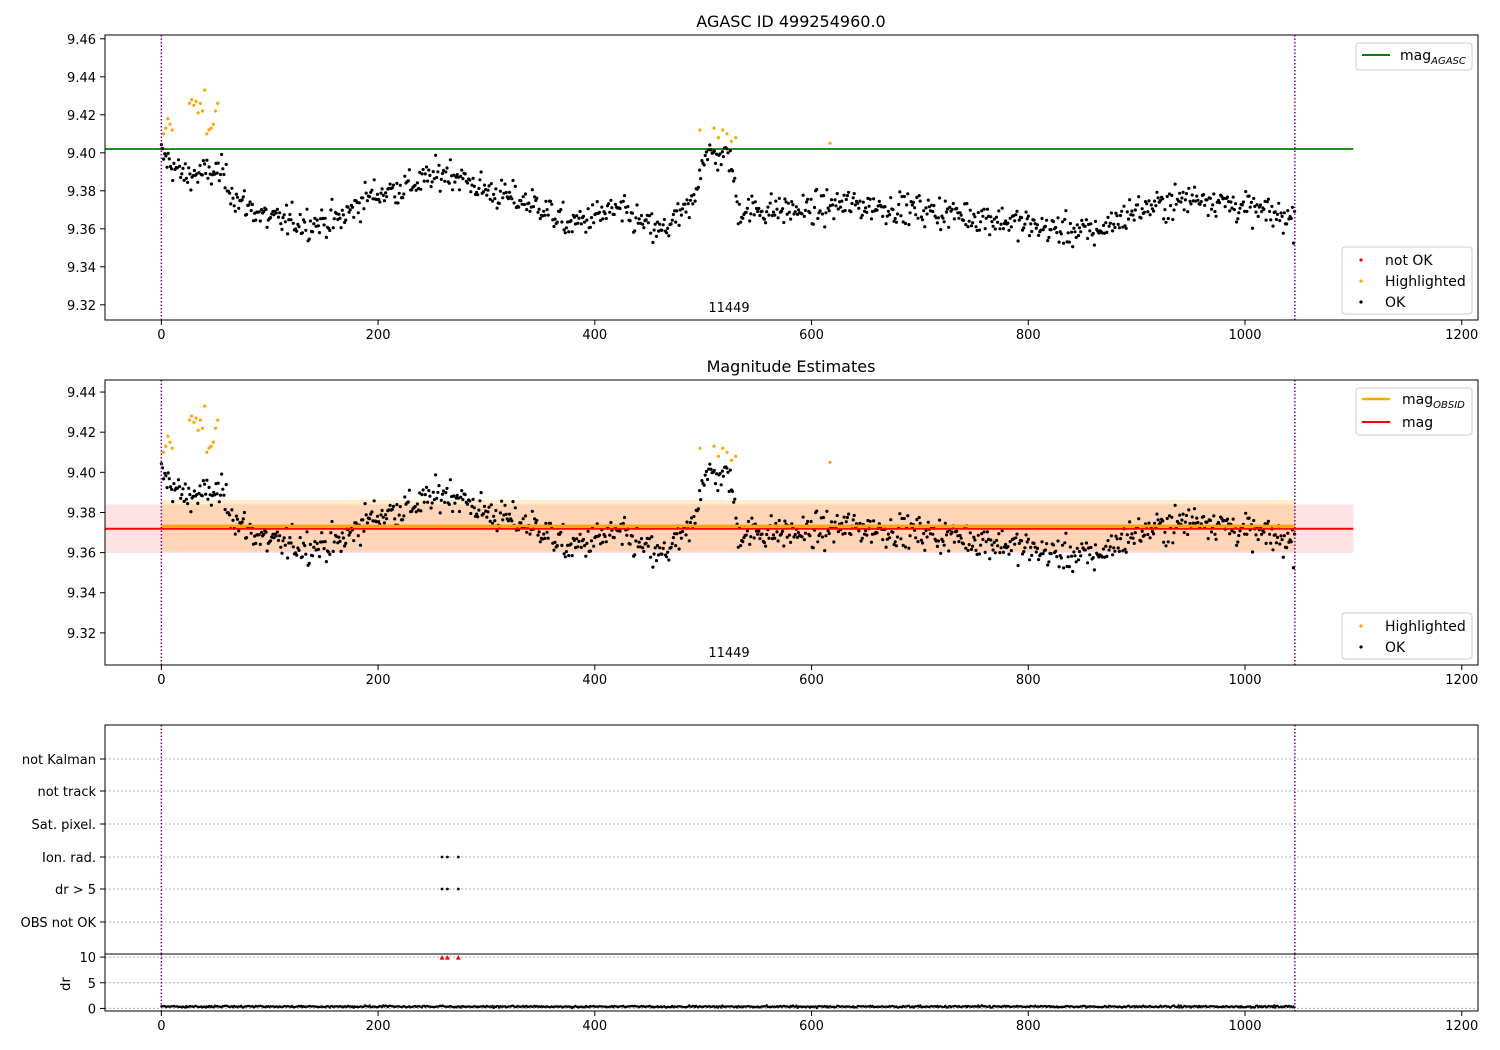 This screenshot has height=1050, width=1500. What do you see at coordinates (81, 306) in the screenshot?
I see `panel1-ytick-label: 9.32` at bounding box center [81, 306].